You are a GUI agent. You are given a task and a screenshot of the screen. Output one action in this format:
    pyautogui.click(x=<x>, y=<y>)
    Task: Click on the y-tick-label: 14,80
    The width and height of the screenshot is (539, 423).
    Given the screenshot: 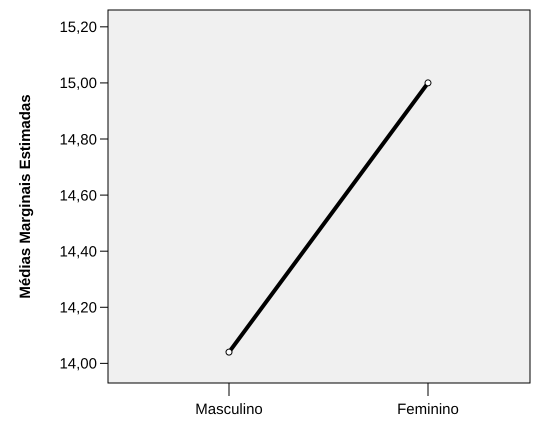 What is the action you would take?
    pyautogui.click(x=78, y=139)
    